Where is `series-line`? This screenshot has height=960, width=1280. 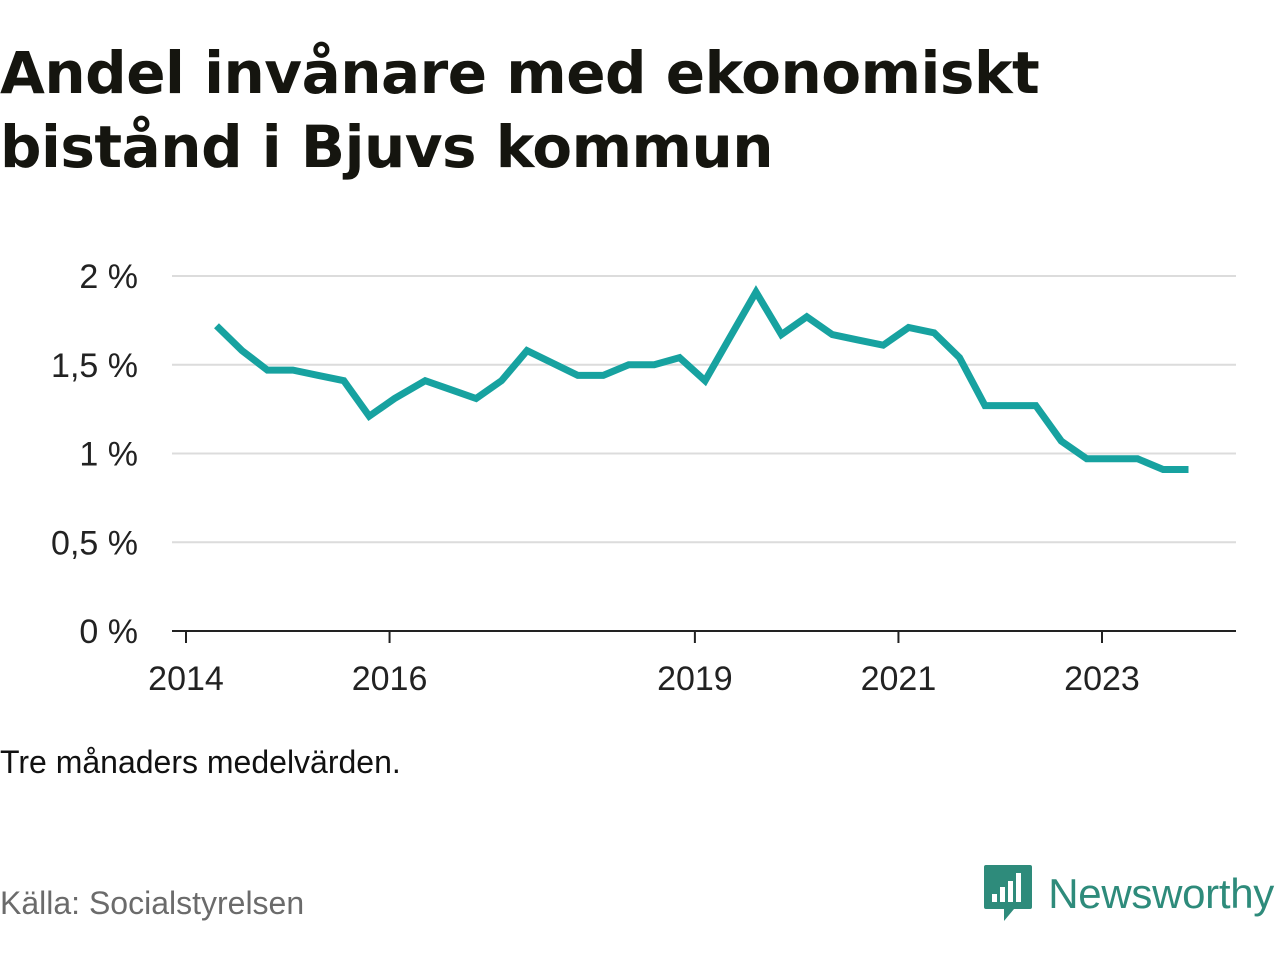 series-line is located at coordinates (701, 379).